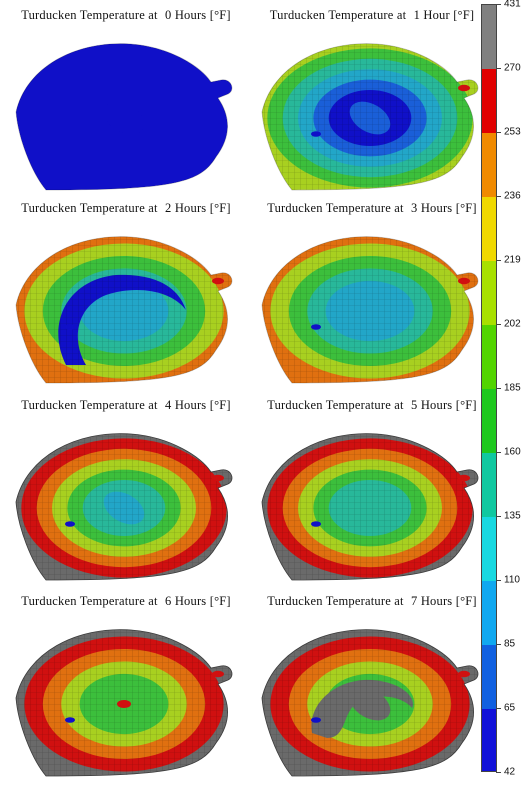  I want to click on turducken-mesh-5h, so click(370, 507).